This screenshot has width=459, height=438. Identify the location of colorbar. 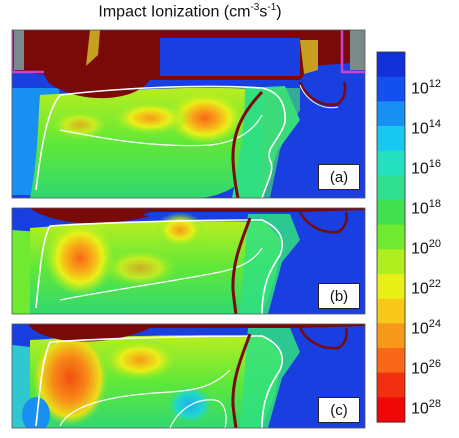
(391, 237).